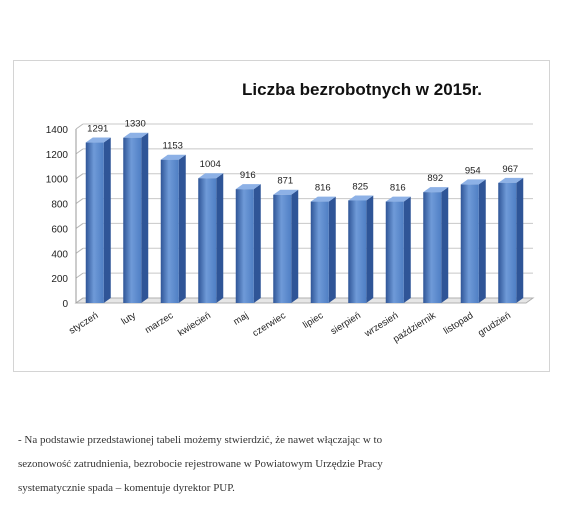 The height and width of the screenshot is (510, 570). What do you see at coordinates (83, 323) in the screenshot?
I see `x-tick-label: styczeń` at bounding box center [83, 323].